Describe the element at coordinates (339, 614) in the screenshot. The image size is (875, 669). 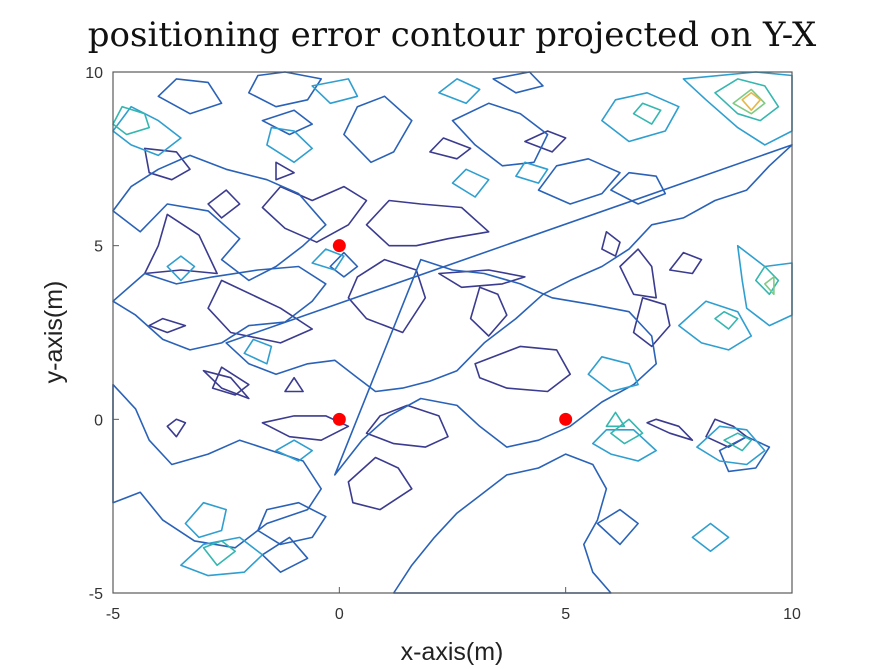
I see `x-tick-label: 0` at that location.